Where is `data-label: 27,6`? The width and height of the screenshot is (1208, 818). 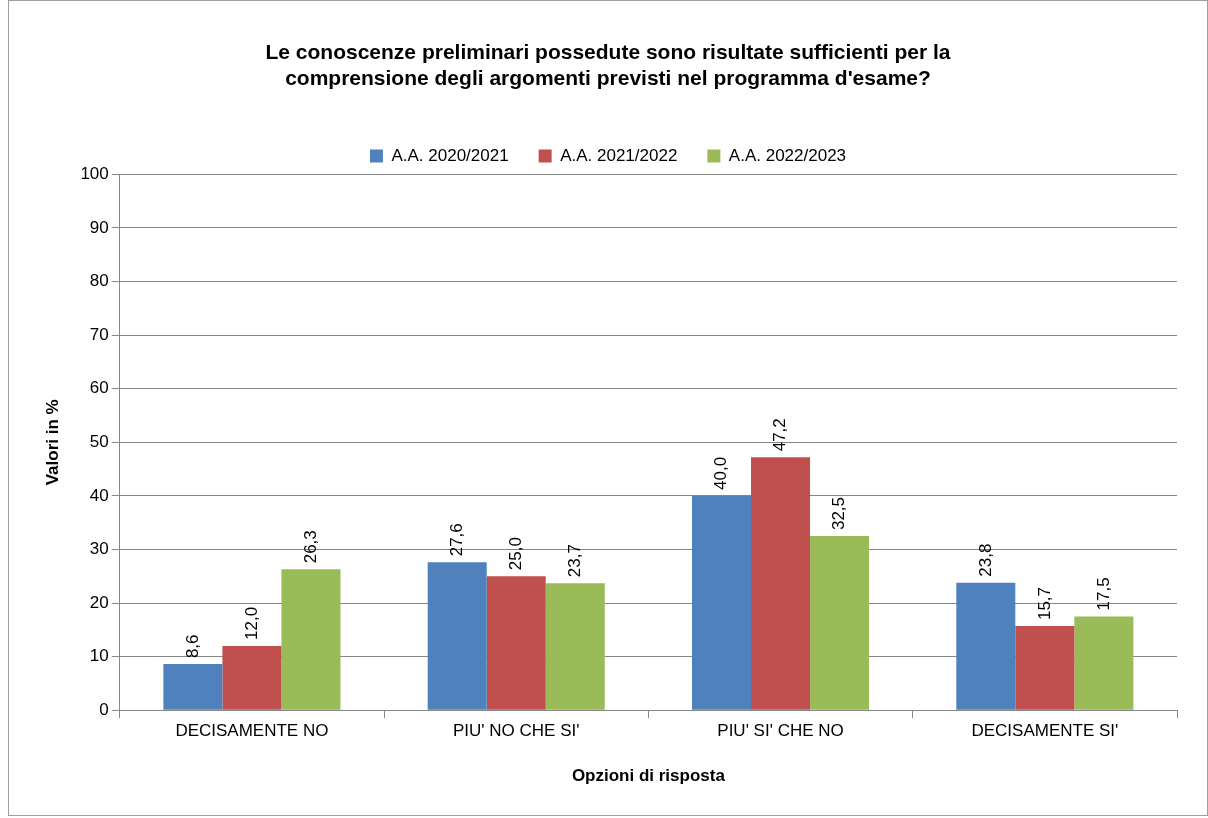
data-label: 27,6 is located at coordinates (456, 540).